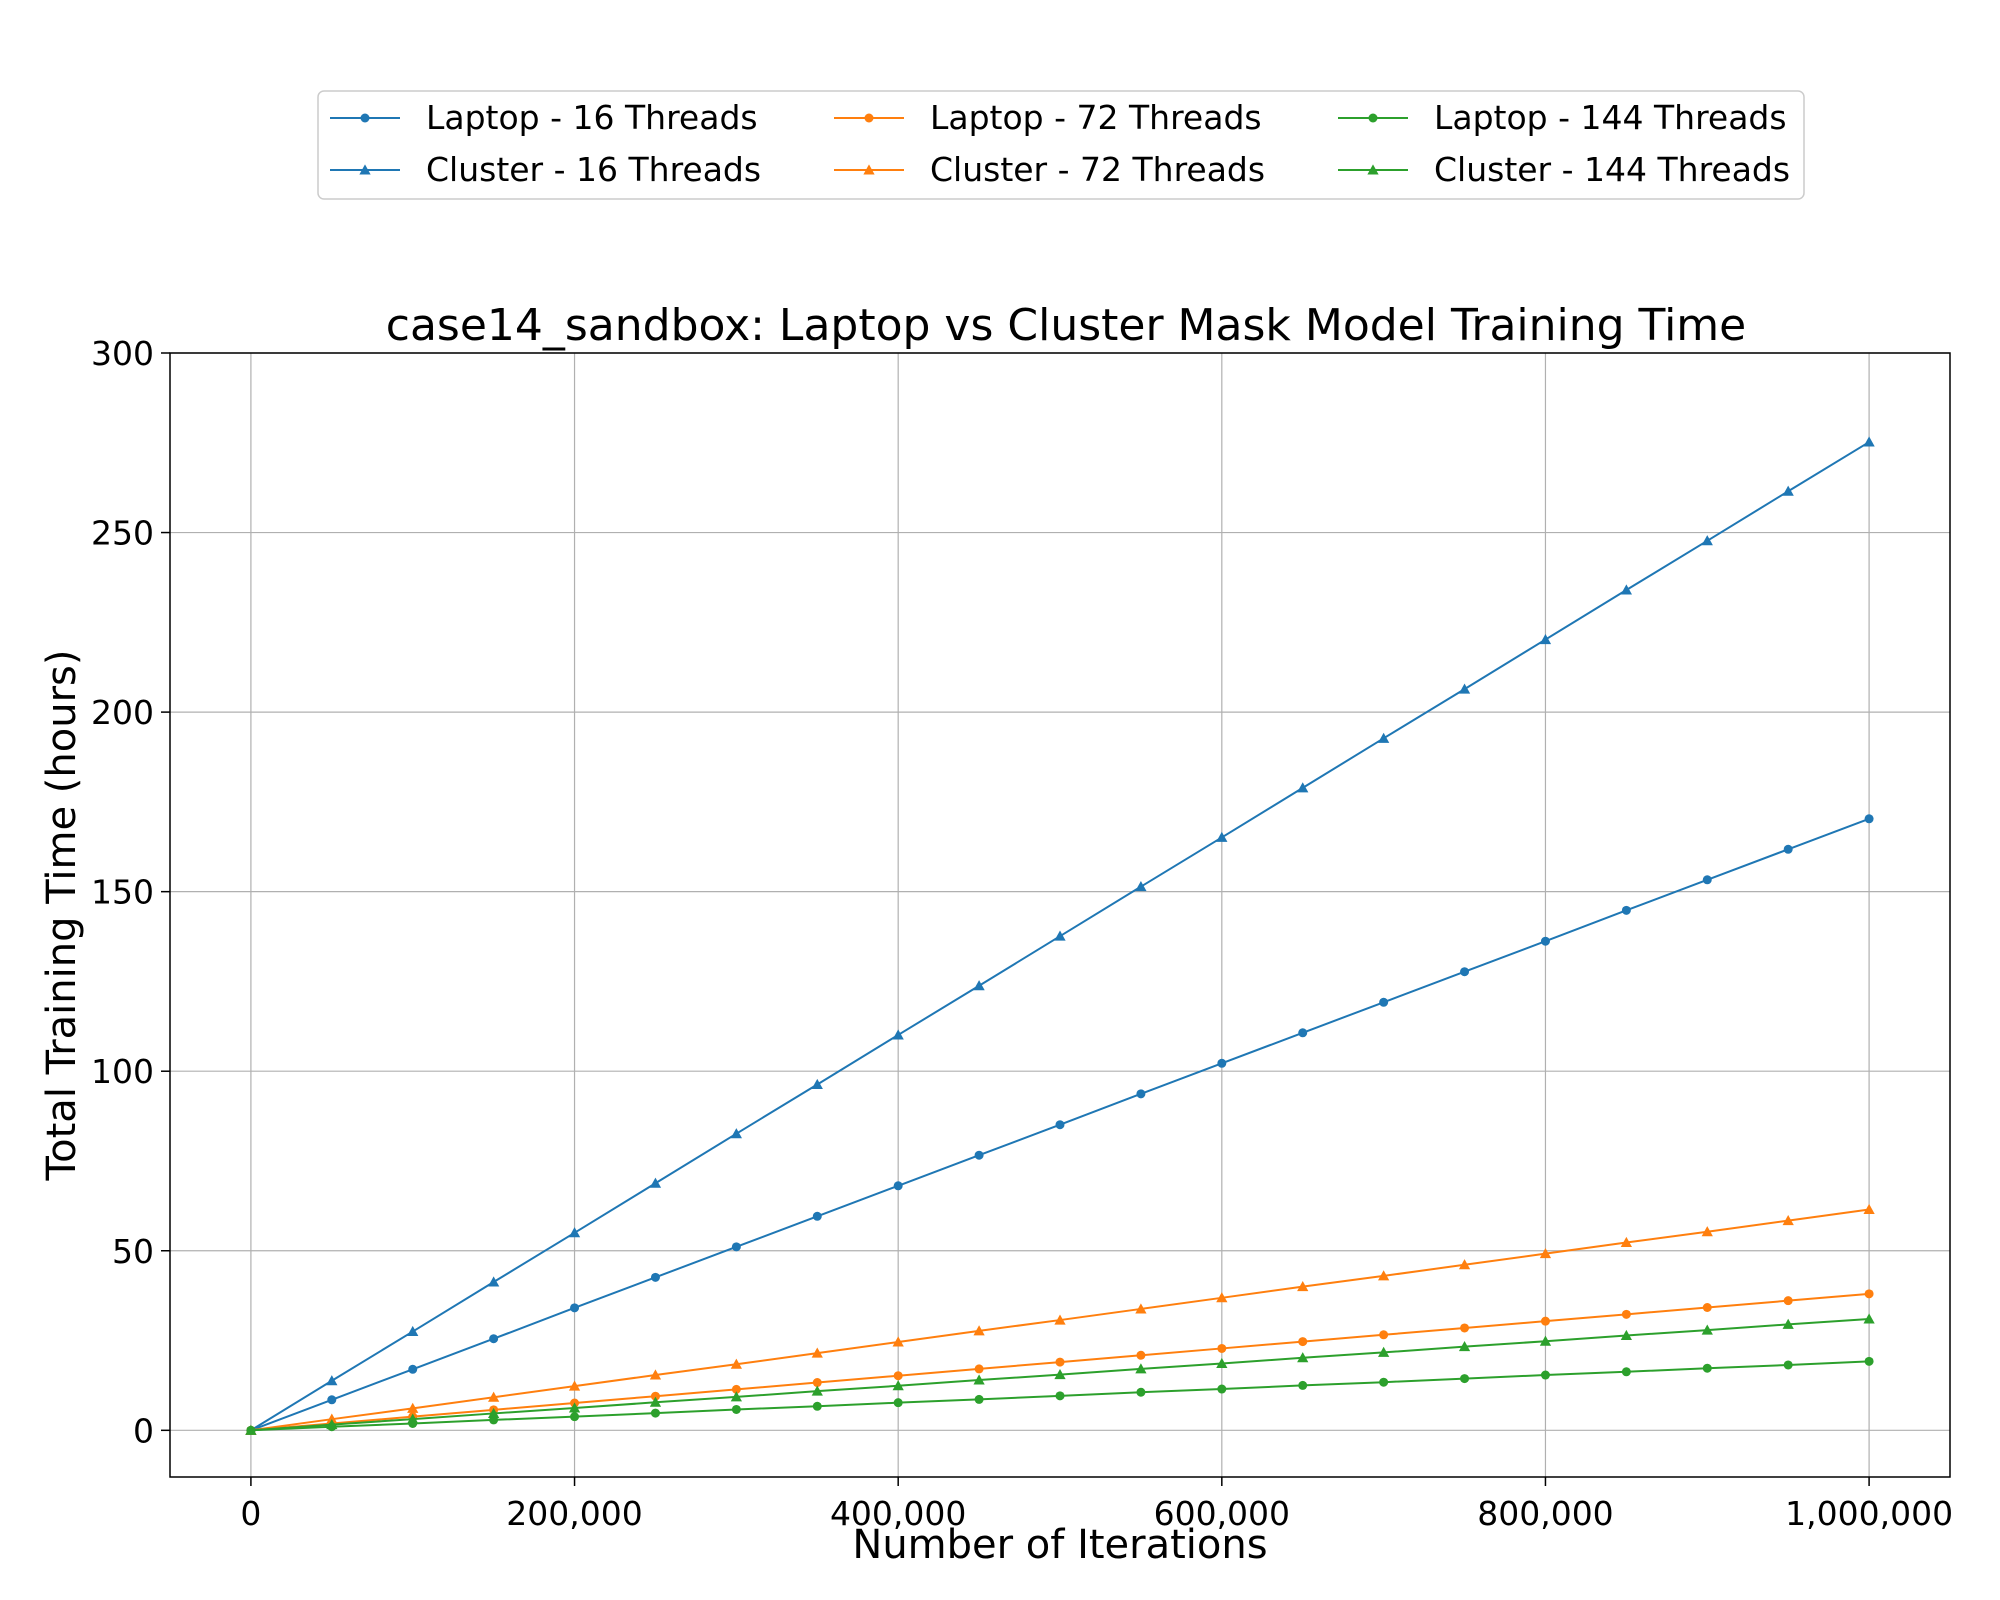 The height and width of the screenshot is (1600, 2000). Describe the element at coordinates (1097, 169) in the screenshot. I see `legend-label-3: Cluster - 72 Threads` at that location.